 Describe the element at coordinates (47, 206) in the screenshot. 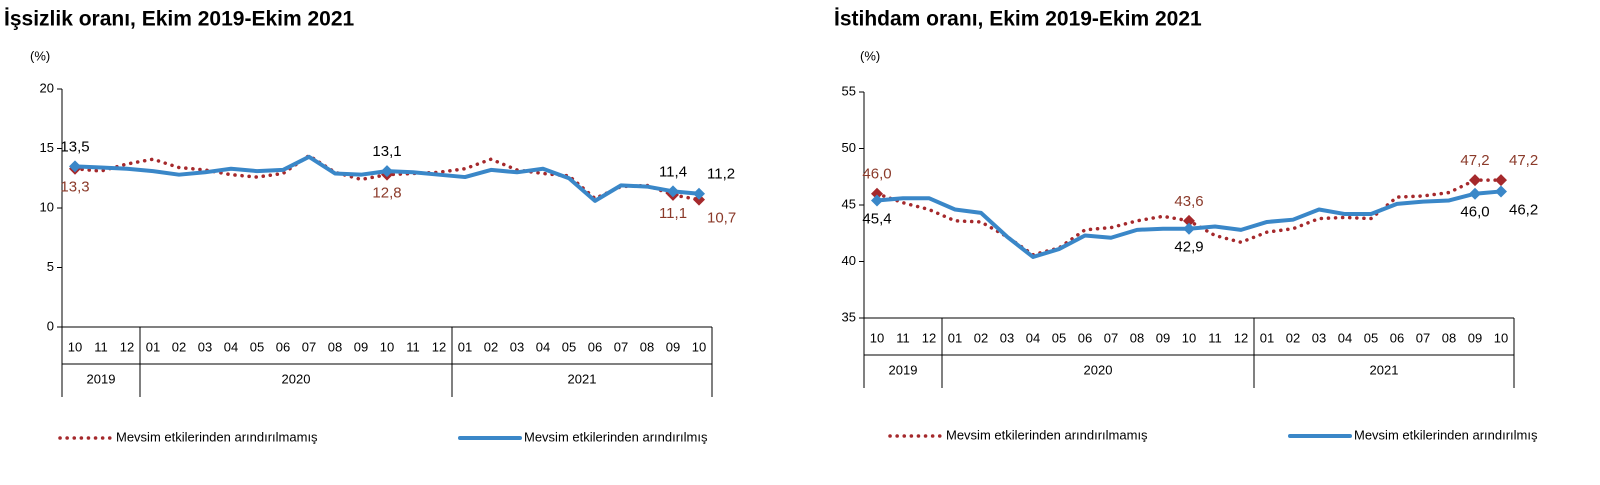

I see `y-tick-label: 10` at that location.